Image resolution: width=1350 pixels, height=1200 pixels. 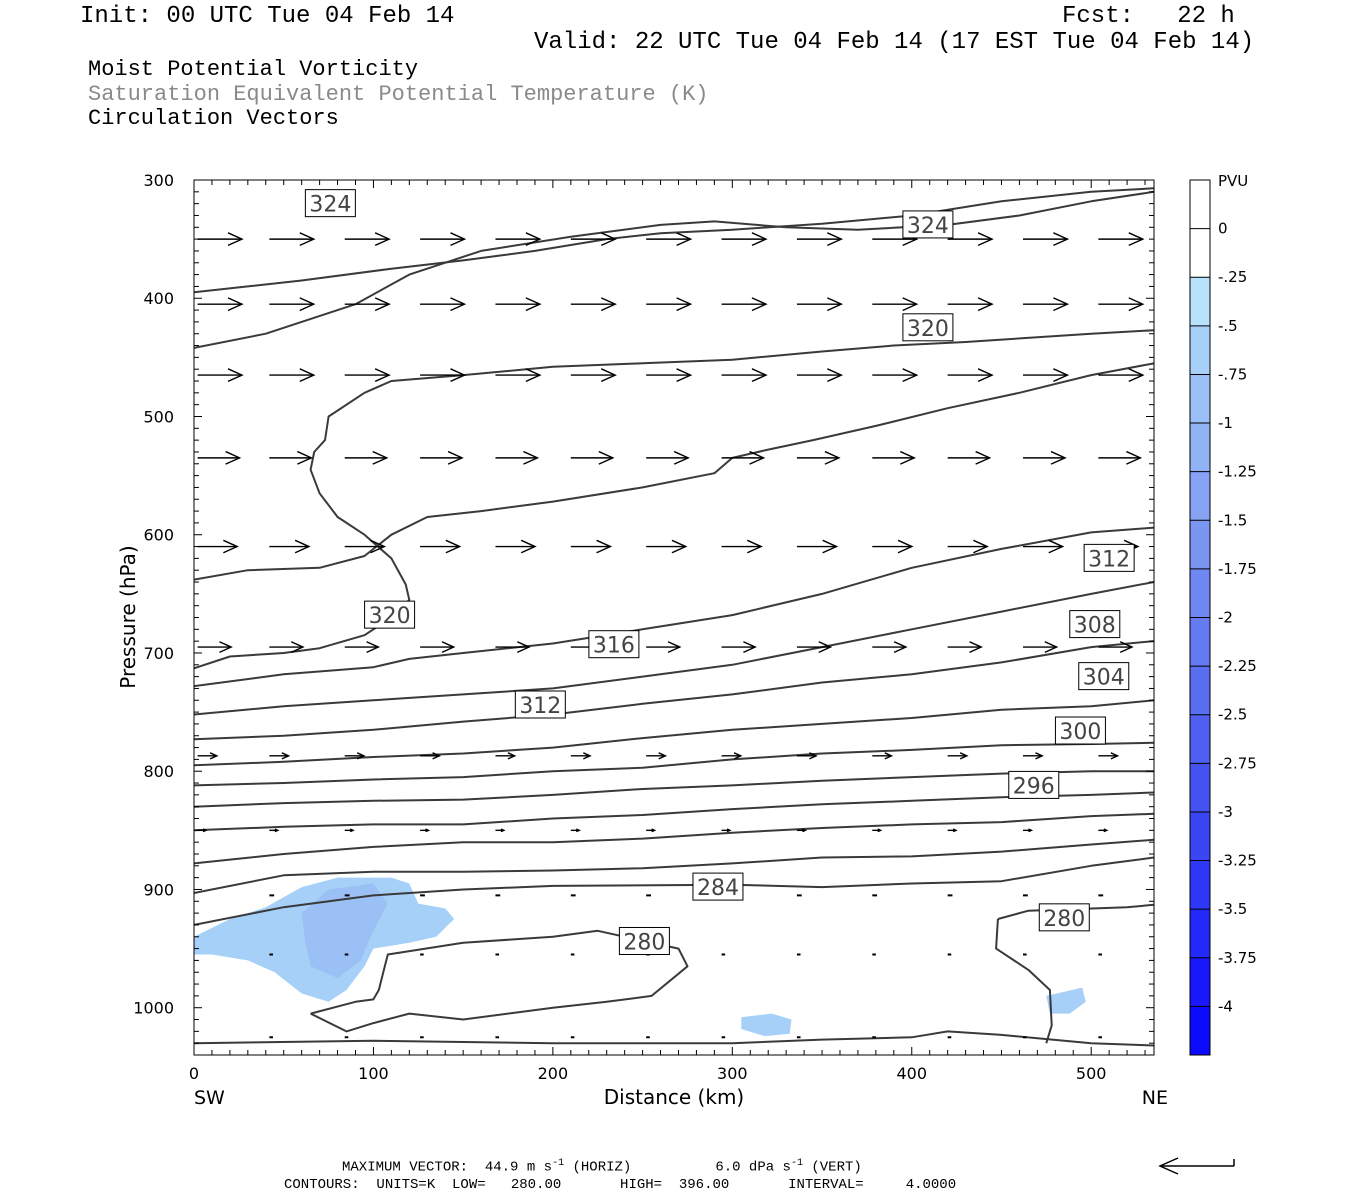 I want to click on contour-label-text: 312, so click(x=1109, y=559).